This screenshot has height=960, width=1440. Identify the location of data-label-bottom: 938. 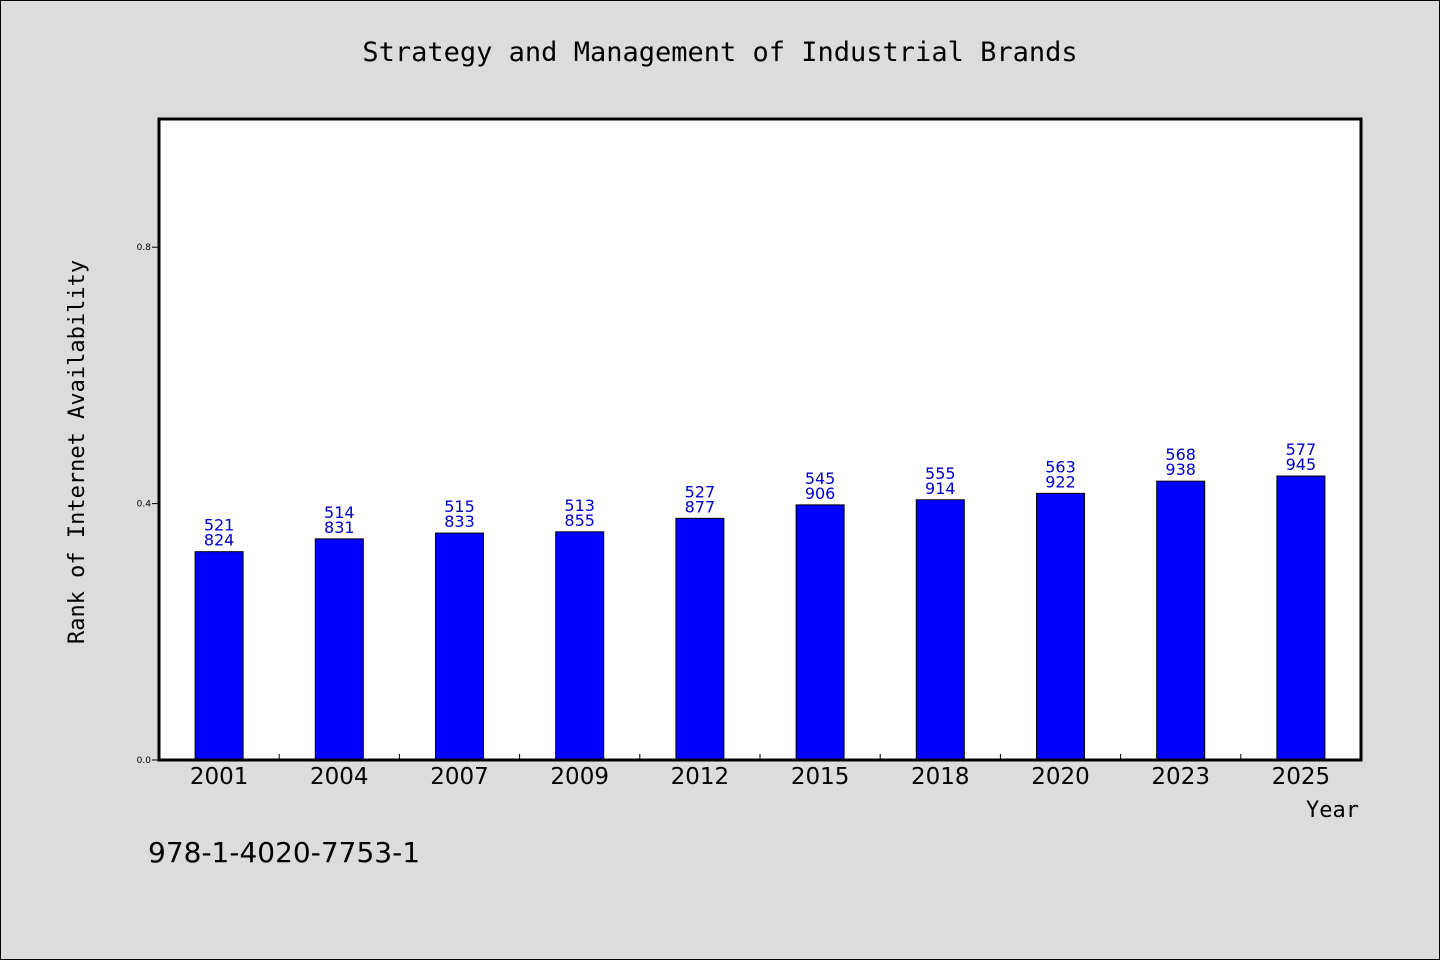
(1180, 469).